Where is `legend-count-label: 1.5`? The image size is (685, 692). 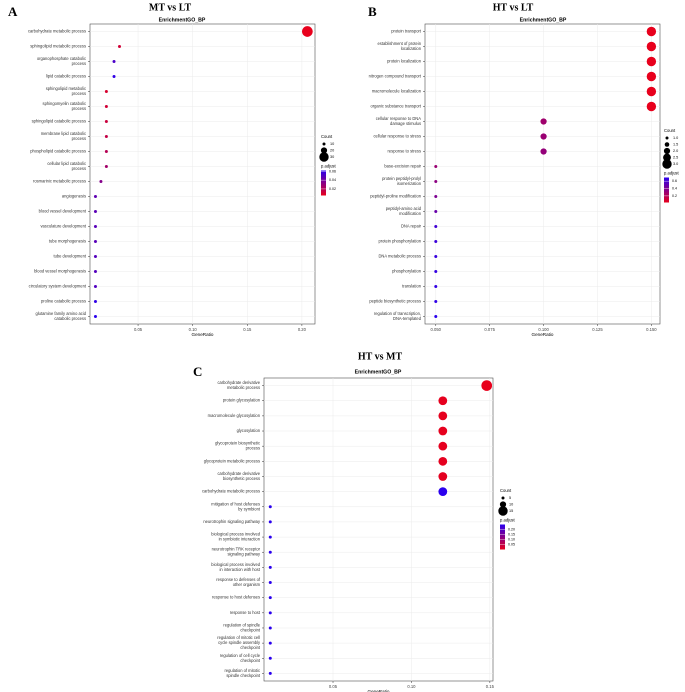 legend-count-label: 1.5 is located at coordinates (675, 145).